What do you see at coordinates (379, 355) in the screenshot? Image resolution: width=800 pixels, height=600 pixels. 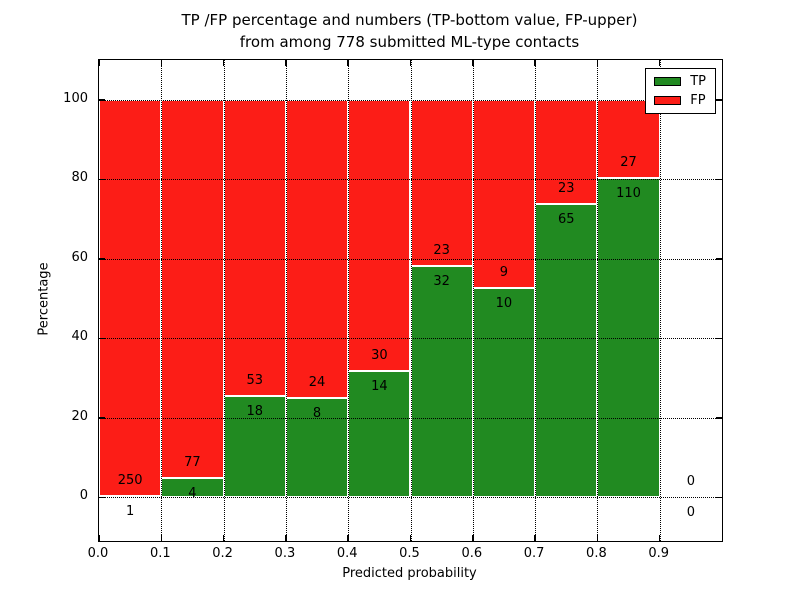 I see `fp-count-label: 30` at bounding box center [379, 355].